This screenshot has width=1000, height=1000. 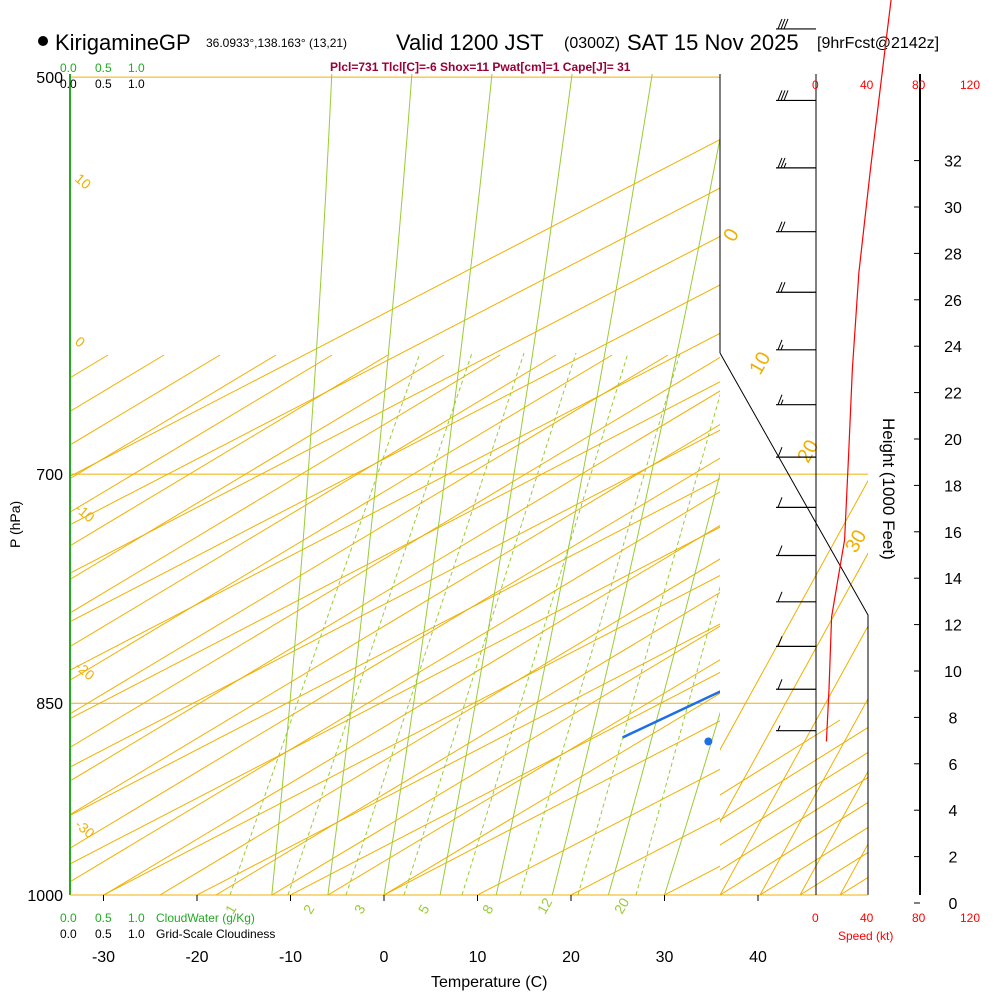 What do you see at coordinates (592, 43) in the screenshot?
I see `valid-utc: (0300Z)` at bounding box center [592, 43].